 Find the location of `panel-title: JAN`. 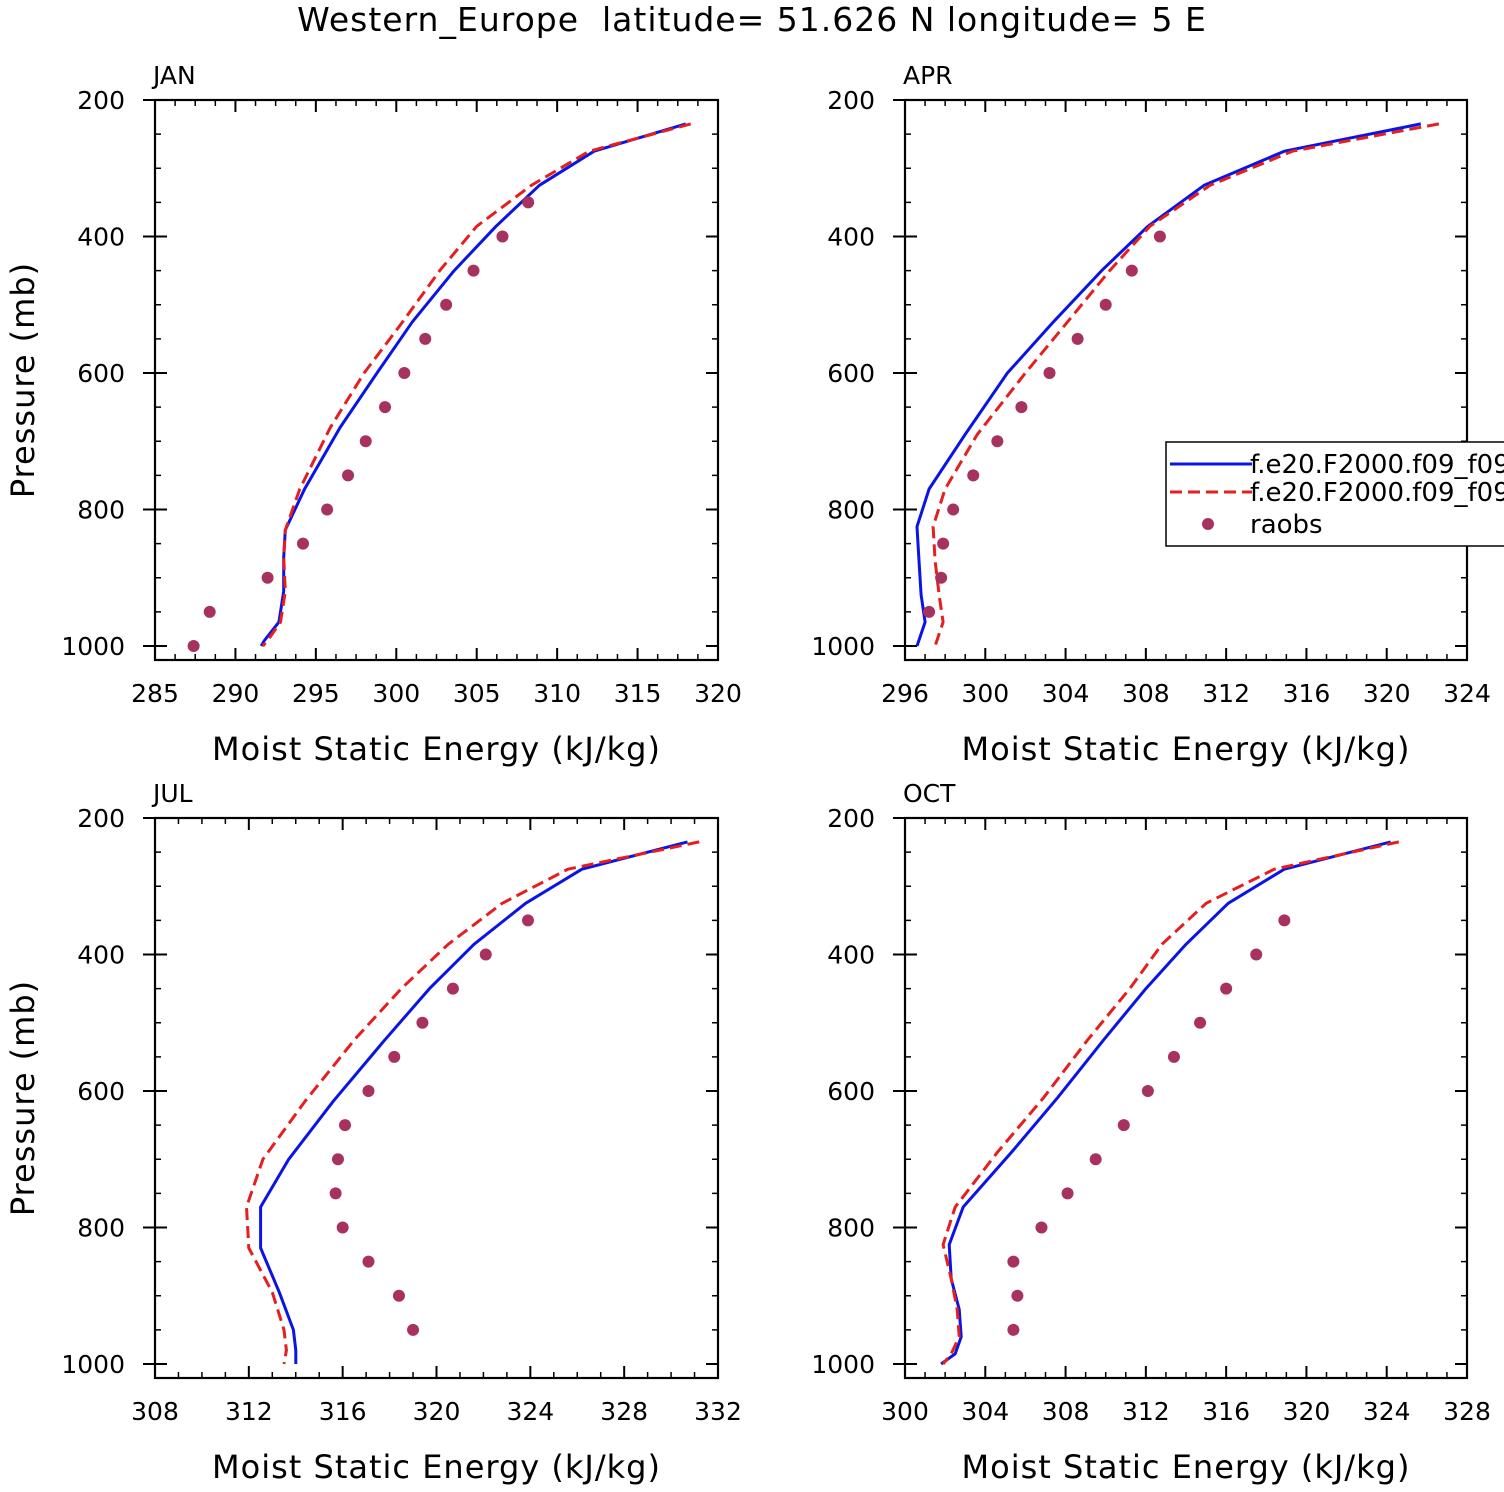

panel-title: JAN is located at coordinates (173, 75).